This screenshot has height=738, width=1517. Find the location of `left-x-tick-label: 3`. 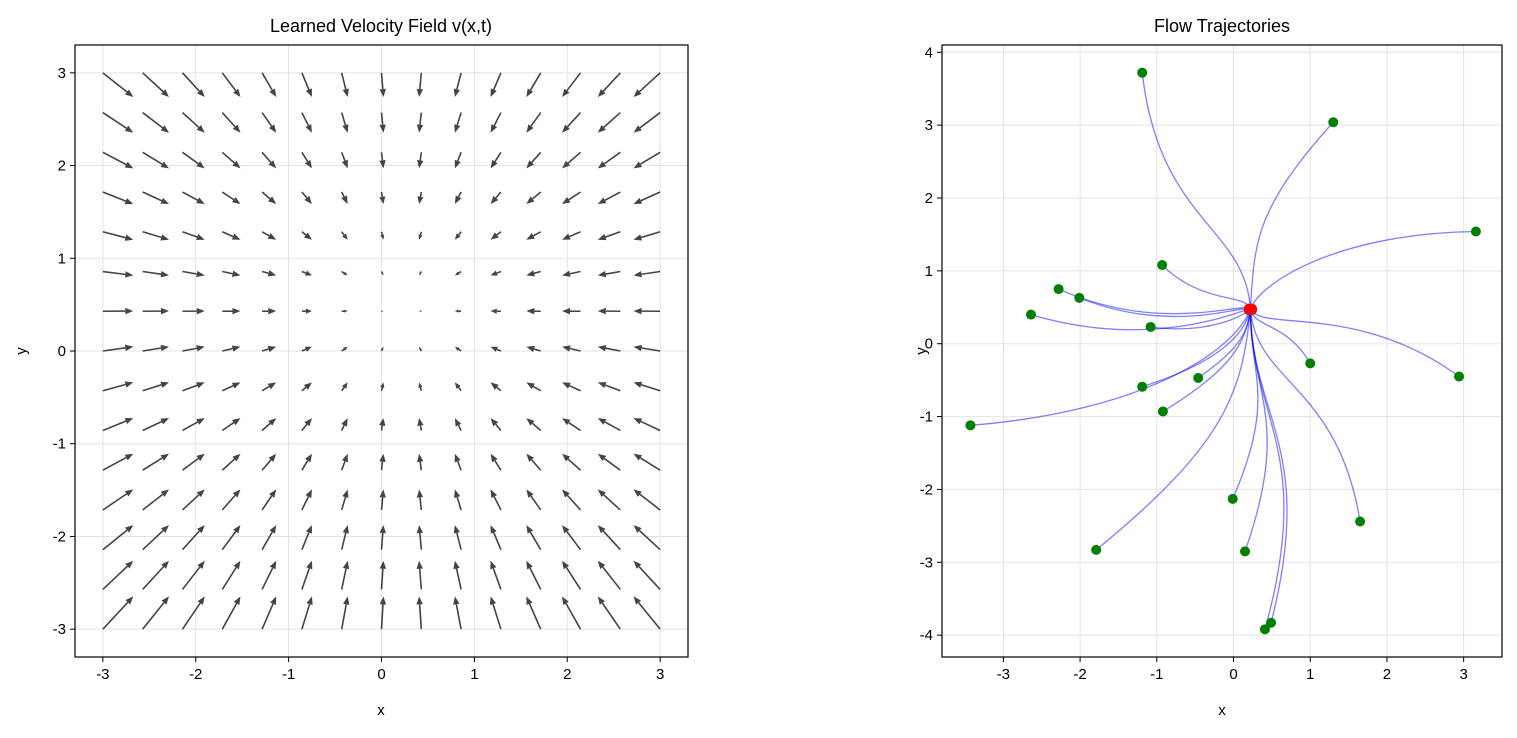

left-x-tick-label: 3 is located at coordinates (660, 674).